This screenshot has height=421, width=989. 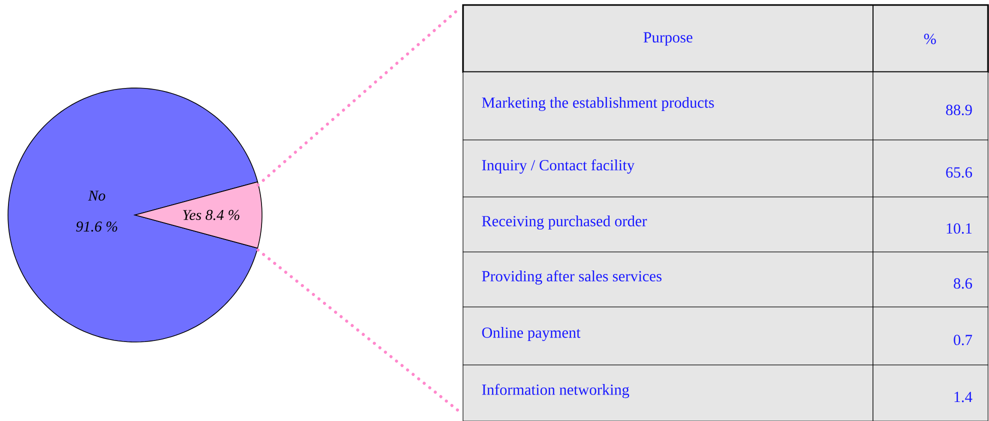 What do you see at coordinates (531, 334) in the screenshot?
I see `category-label: Online payment` at bounding box center [531, 334].